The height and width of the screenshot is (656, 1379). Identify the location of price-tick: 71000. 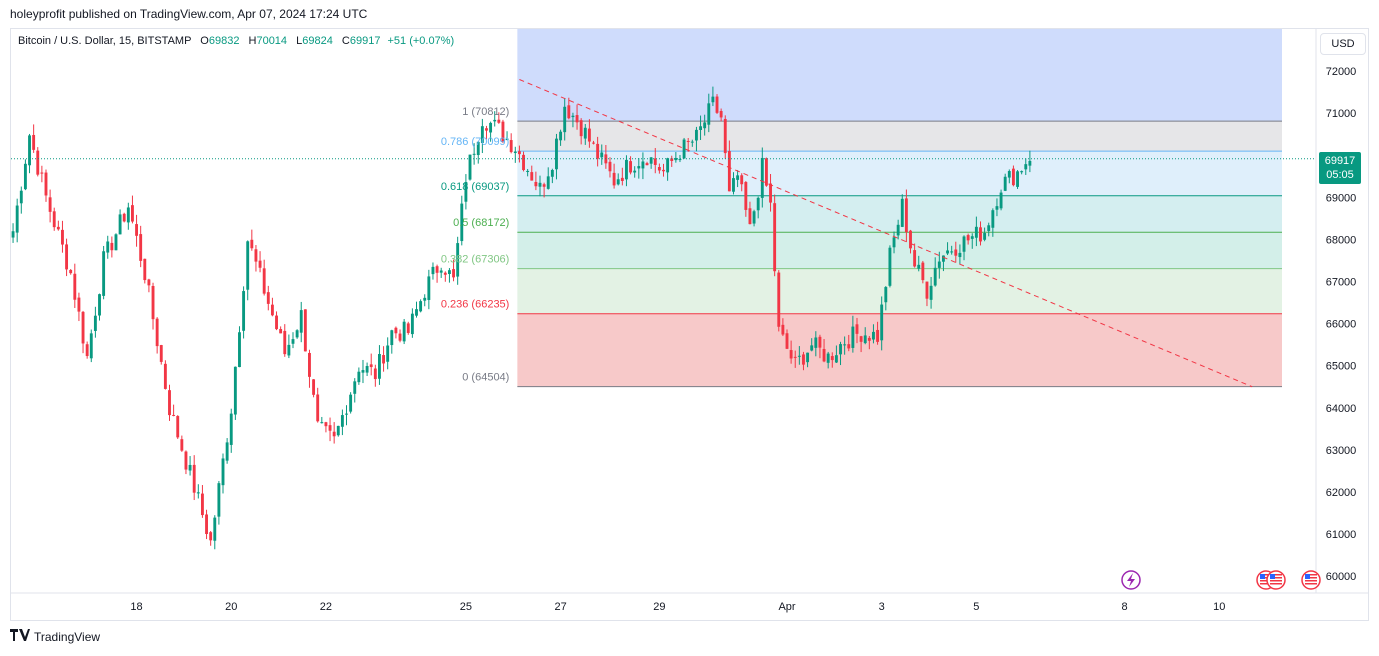
(1341, 114).